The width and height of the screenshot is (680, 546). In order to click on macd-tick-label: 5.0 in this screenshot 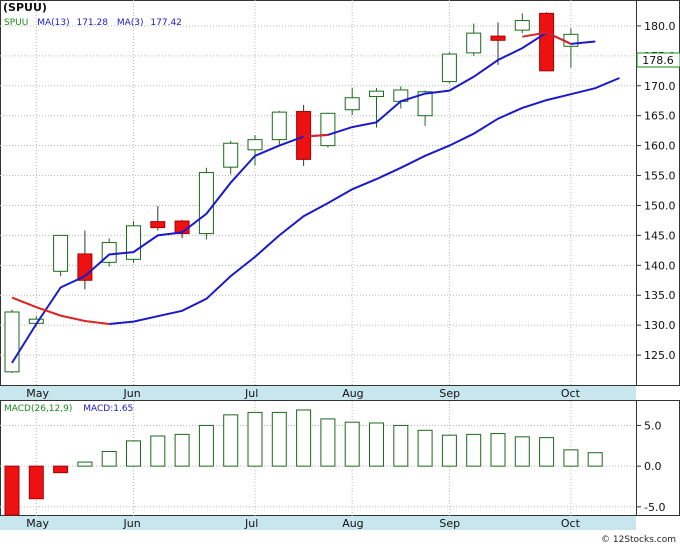, I will do `click(653, 425)`.